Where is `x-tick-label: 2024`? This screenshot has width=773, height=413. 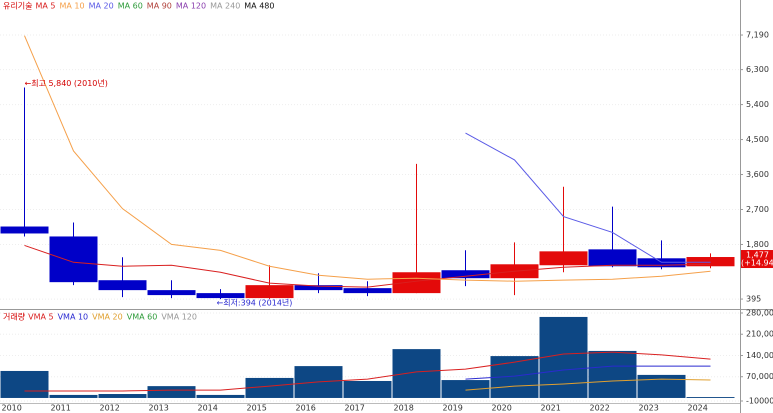 x-tick-label: 2024 is located at coordinates (698, 408).